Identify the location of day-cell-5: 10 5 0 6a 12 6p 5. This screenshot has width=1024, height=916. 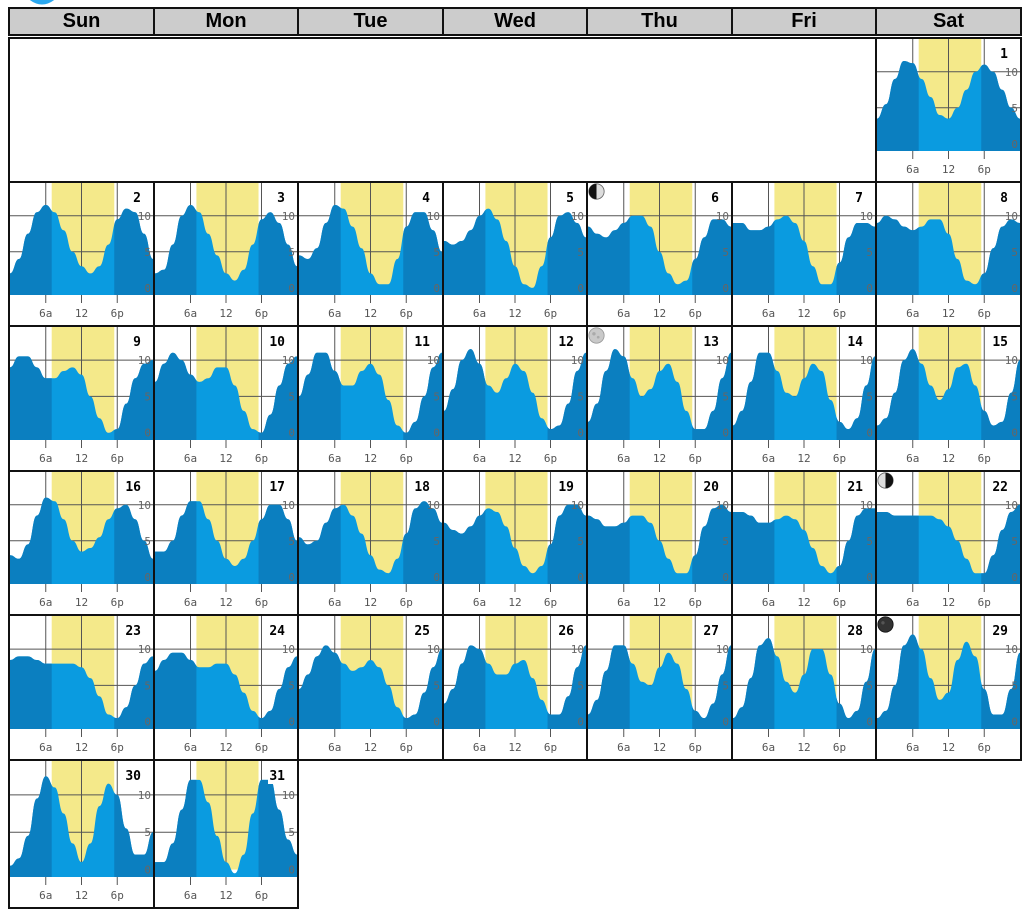
(515, 254).